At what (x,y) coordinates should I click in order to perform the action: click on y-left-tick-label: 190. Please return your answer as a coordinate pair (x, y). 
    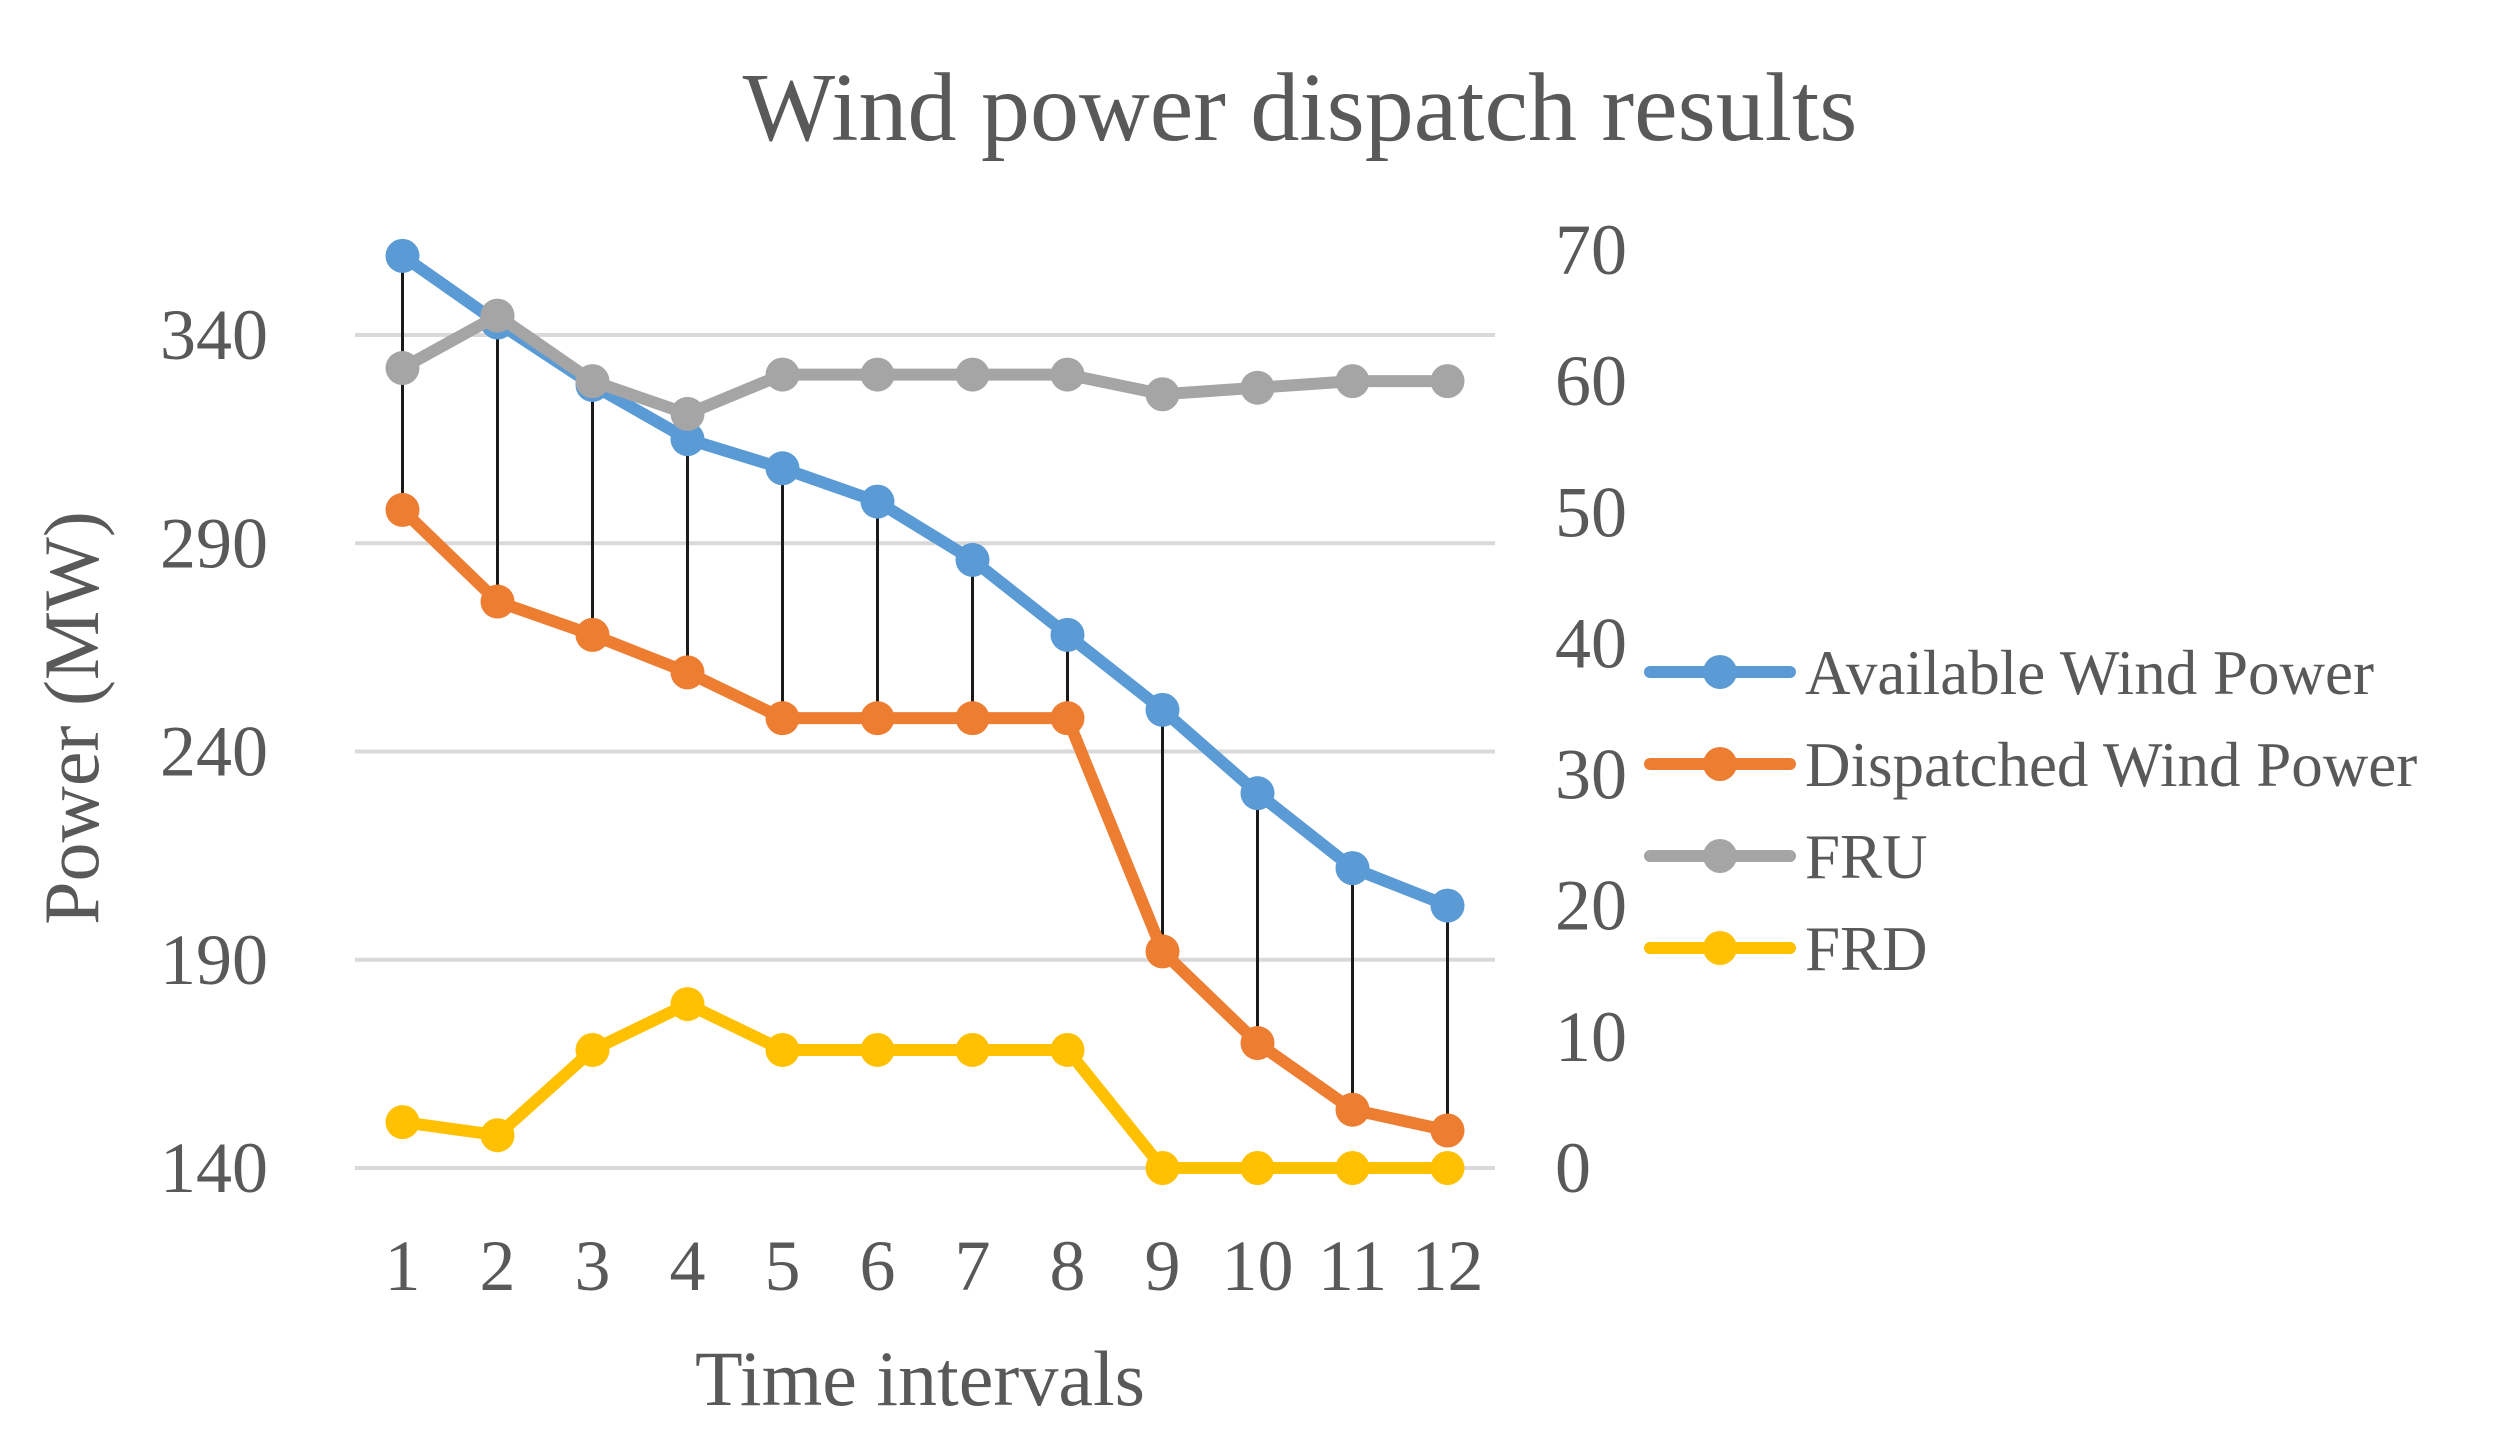
    Looking at the image, I should click on (214, 960).